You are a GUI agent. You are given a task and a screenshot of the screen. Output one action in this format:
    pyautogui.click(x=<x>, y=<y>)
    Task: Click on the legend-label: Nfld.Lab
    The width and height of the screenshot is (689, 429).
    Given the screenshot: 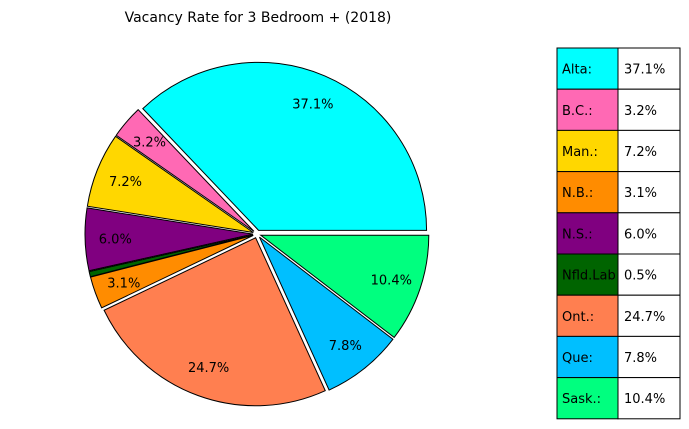 What is the action you would take?
    pyautogui.click(x=589, y=276)
    